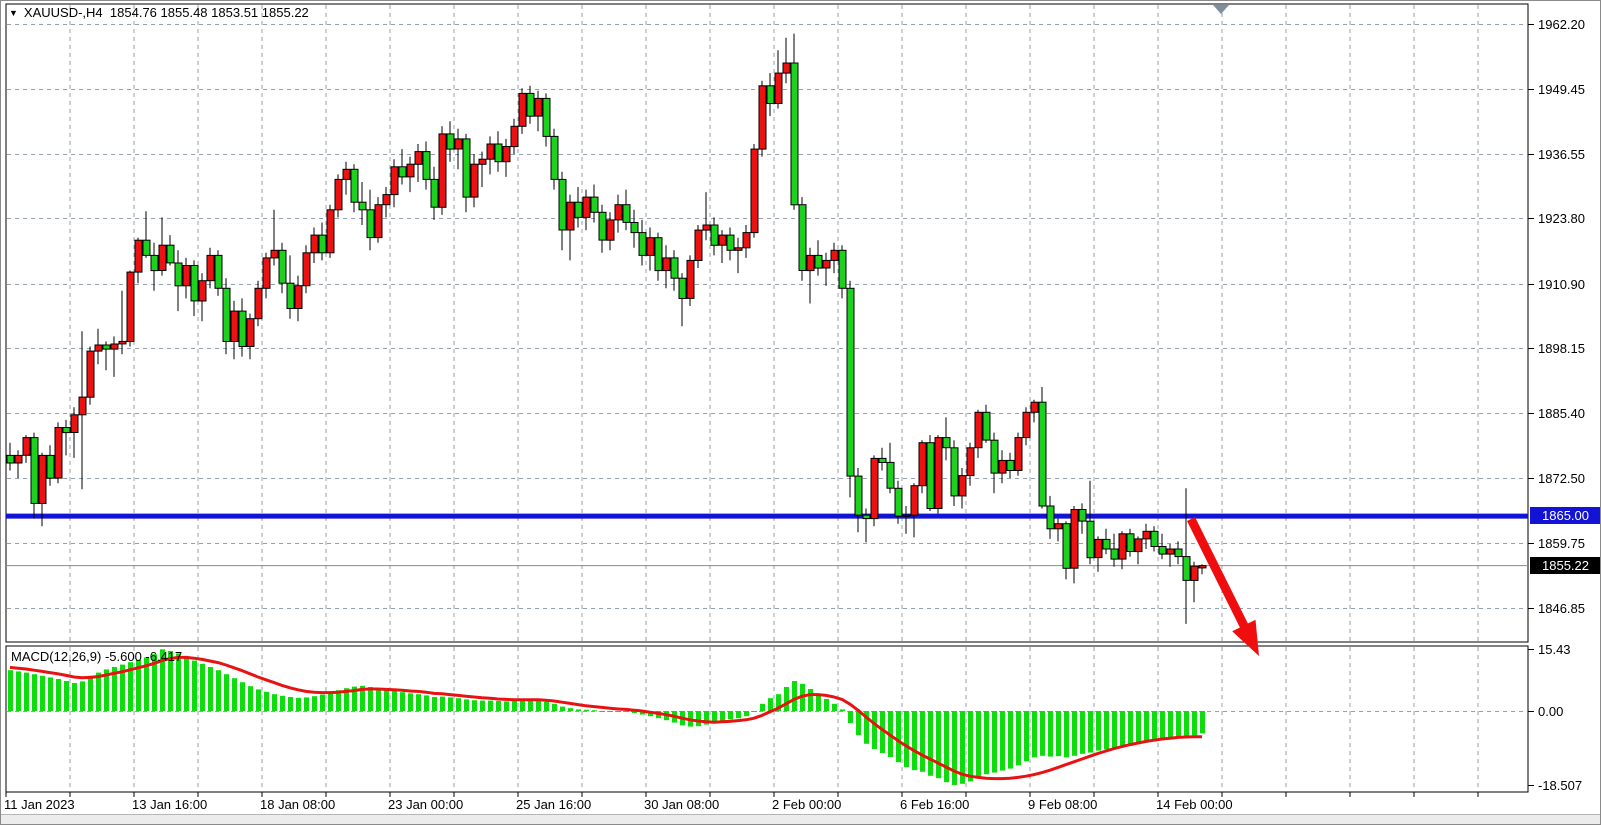 The image size is (1601, 825). What do you see at coordinates (143, 656) in the screenshot?
I see `macd-values: -5.600 -6.417` at bounding box center [143, 656].